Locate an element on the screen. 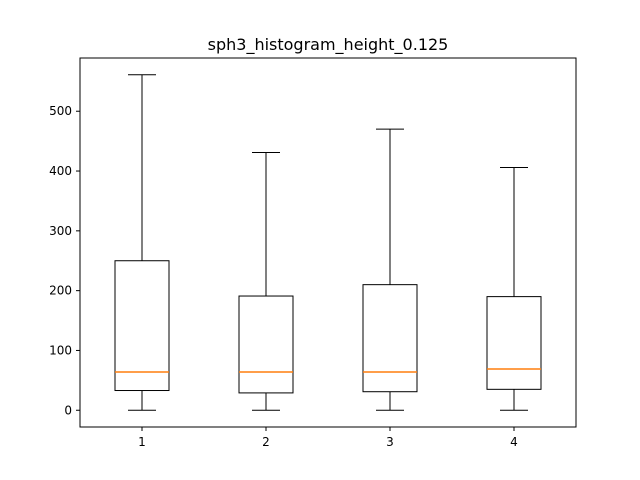 The height and width of the screenshot is (480, 640). x-tick-label: 4 is located at coordinates (514, 442).